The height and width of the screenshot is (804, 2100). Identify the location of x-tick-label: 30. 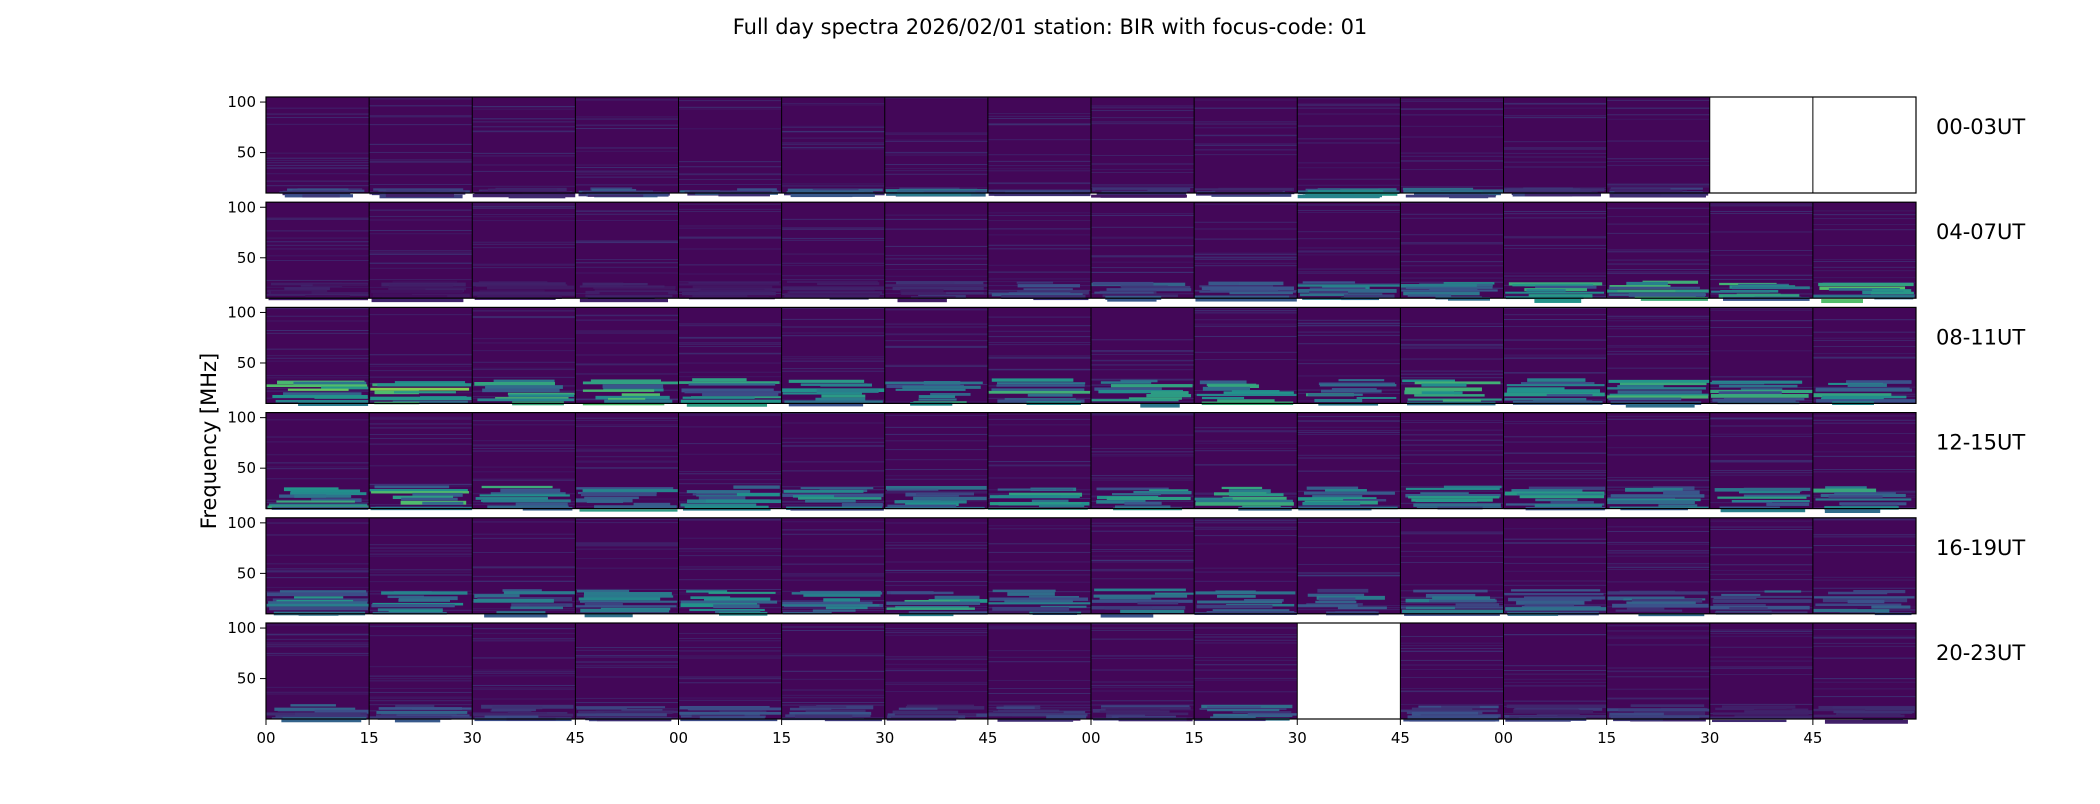
(1709, 738).